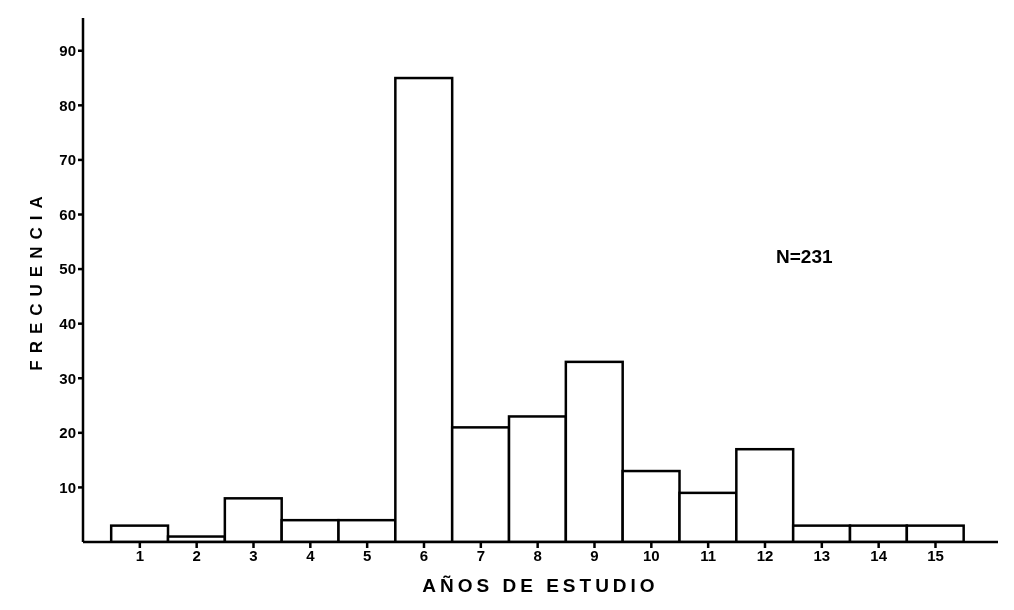 The width and height of the screenshot is (1014, 610). What do you see at coordinates (424, 555) in the screenshot?
I see `x-tick-label: 6` at bounding box center [424, 555].